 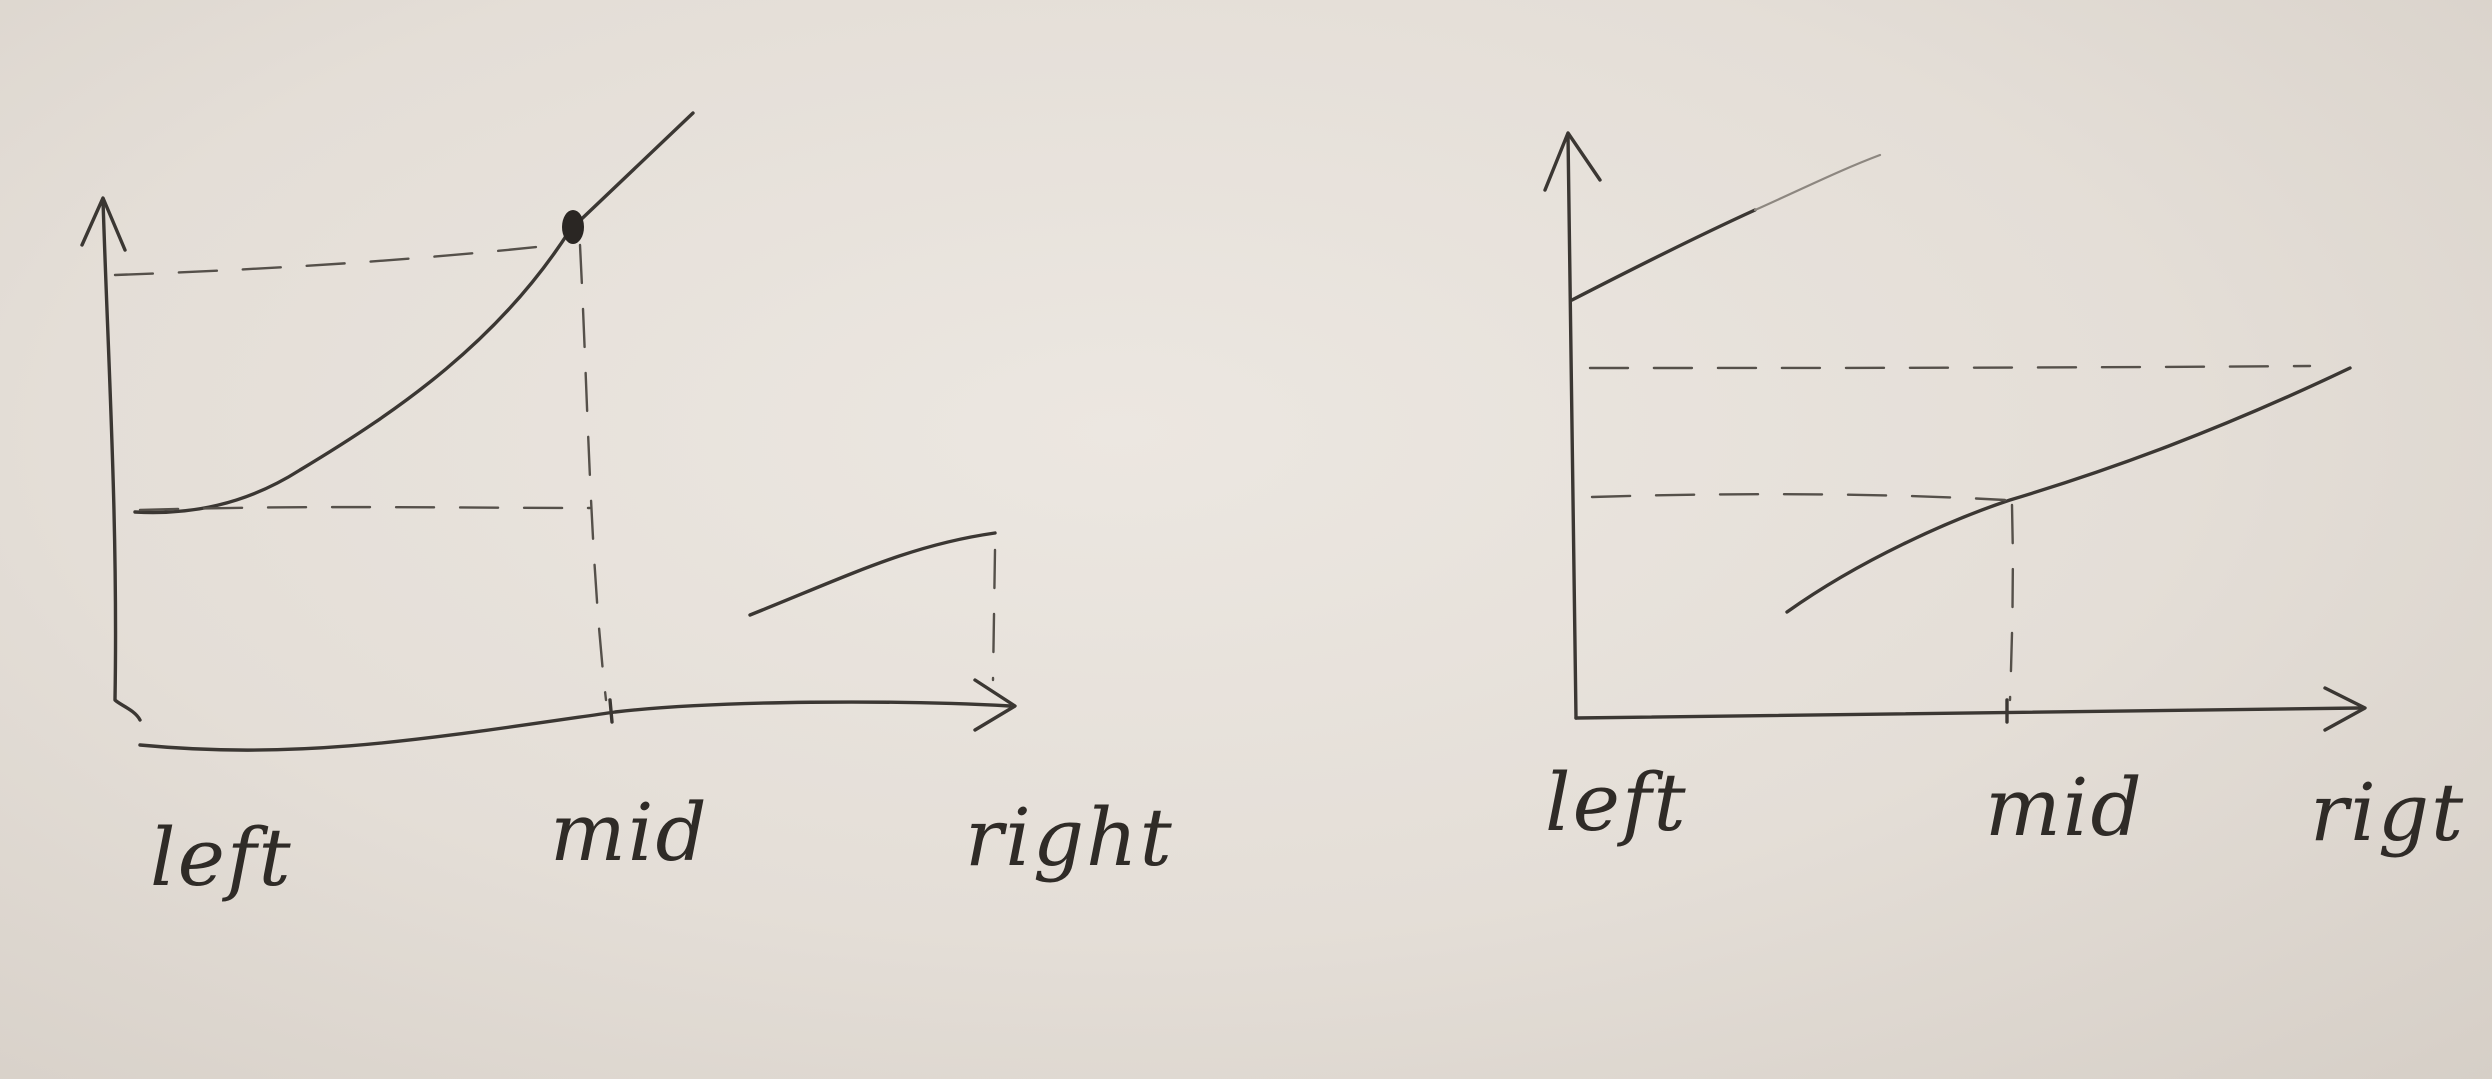 I want to click on right-graph-upper-segment-faint, so click(x=1817, y=182).